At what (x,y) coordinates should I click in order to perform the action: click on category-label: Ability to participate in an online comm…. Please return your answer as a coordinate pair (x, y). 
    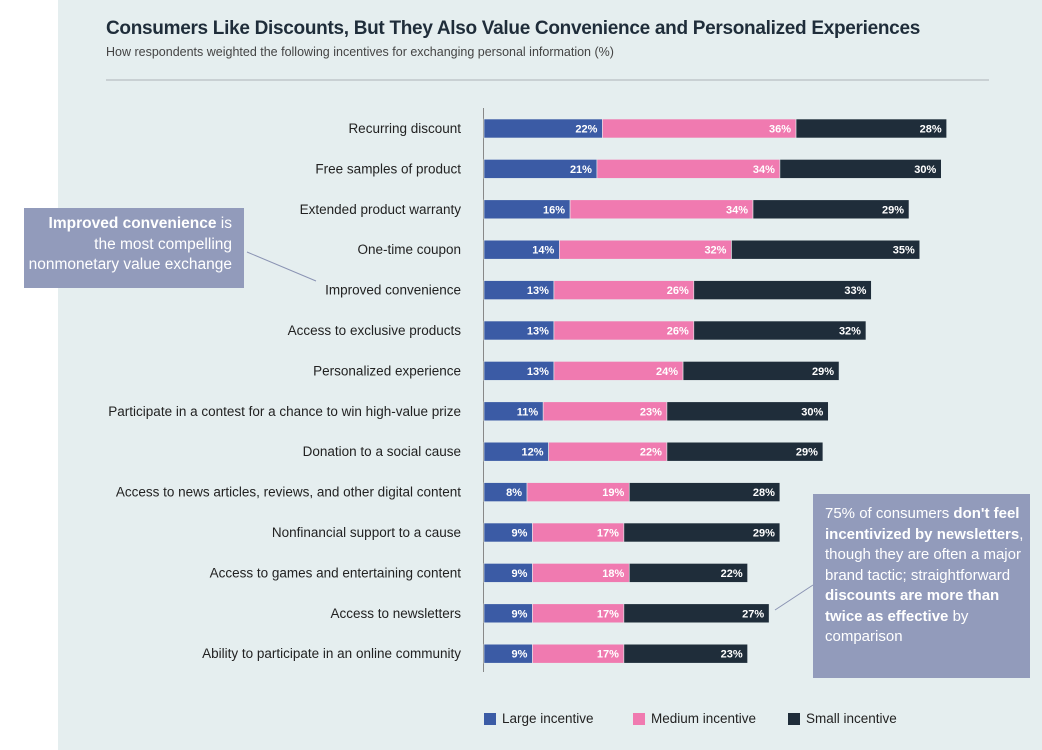
    Looking at the image, I should click on (331, 653).